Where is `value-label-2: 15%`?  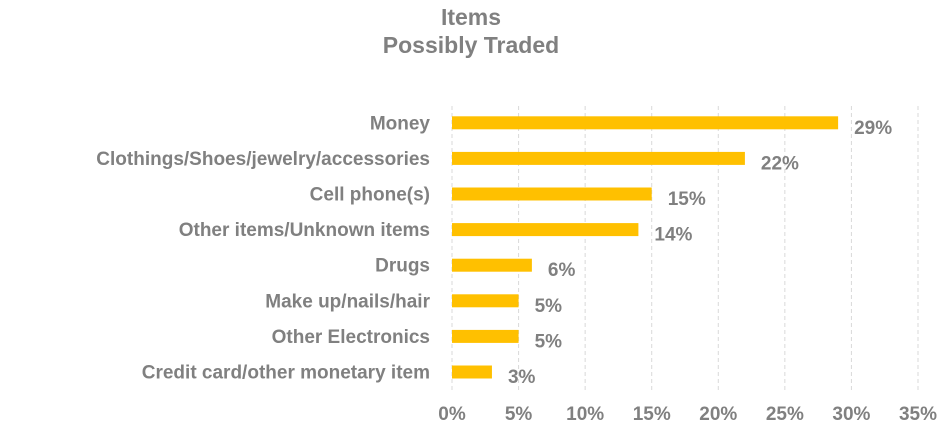 value-label-2: 15% is located at coordinates (687, 199).